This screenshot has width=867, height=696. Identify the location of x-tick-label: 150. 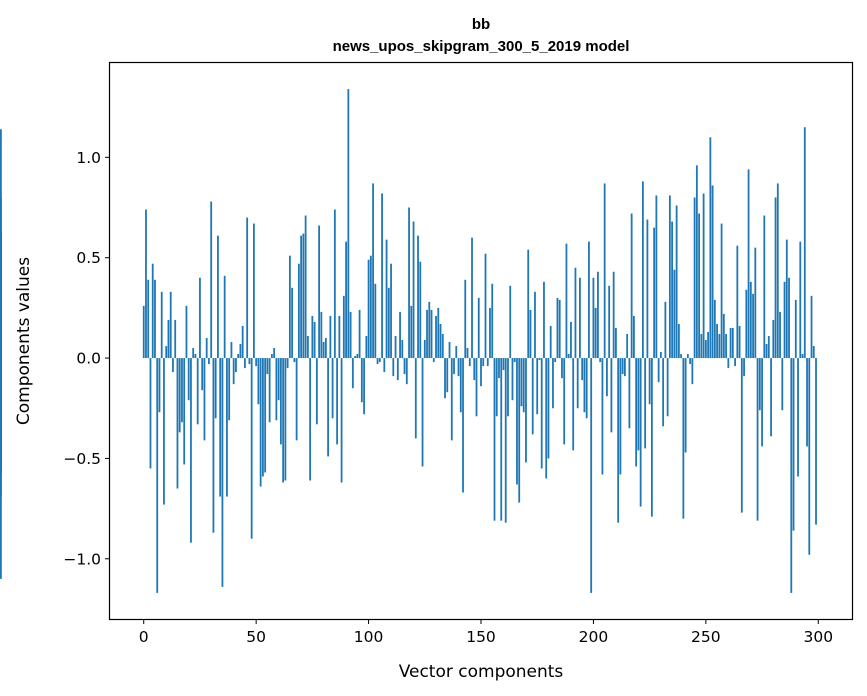
(481, 637).